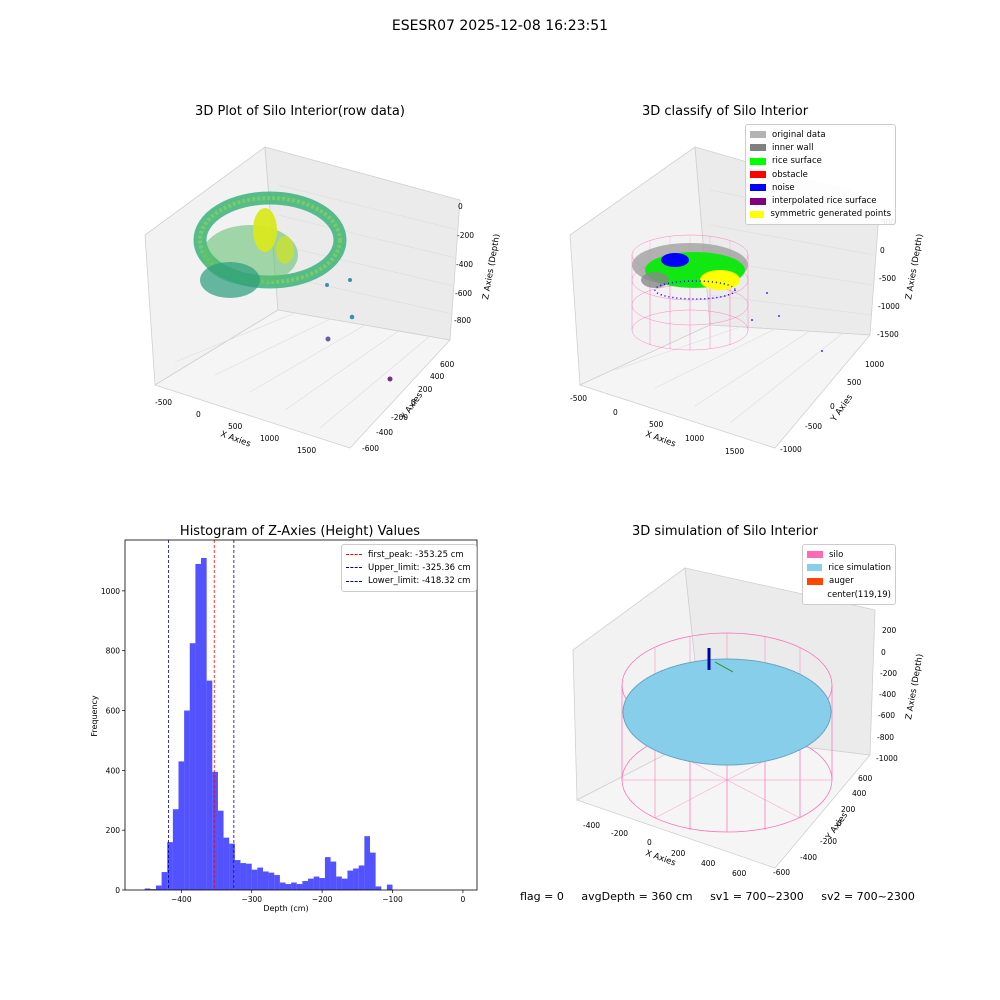 This screenshot has height=1000, width=1000. What do you see at coordinates (113, 830) in the screenshot?
I see `y-tick-label: 200` at bounding box center [113, 830].